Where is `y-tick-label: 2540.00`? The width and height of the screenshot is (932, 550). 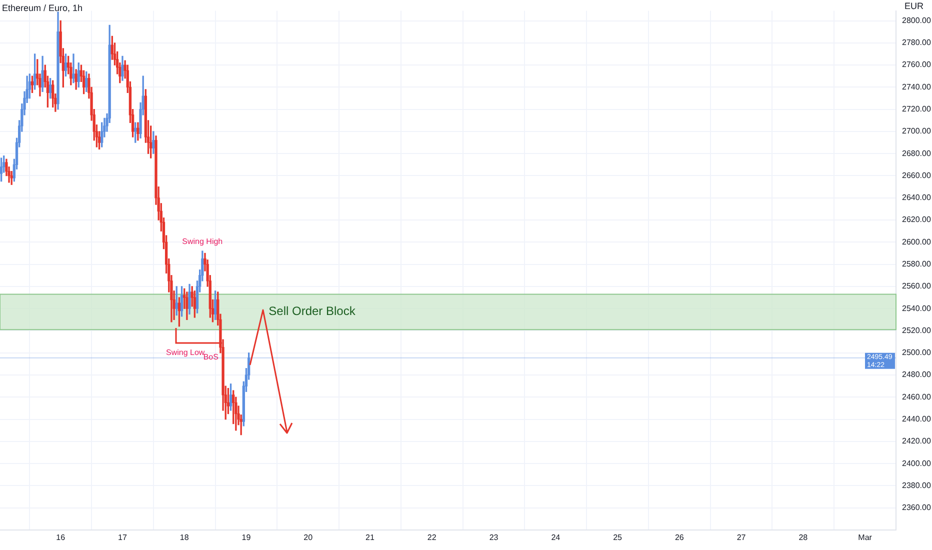 y-tick-label: 2540.00 is located at coordinates (917, 308).